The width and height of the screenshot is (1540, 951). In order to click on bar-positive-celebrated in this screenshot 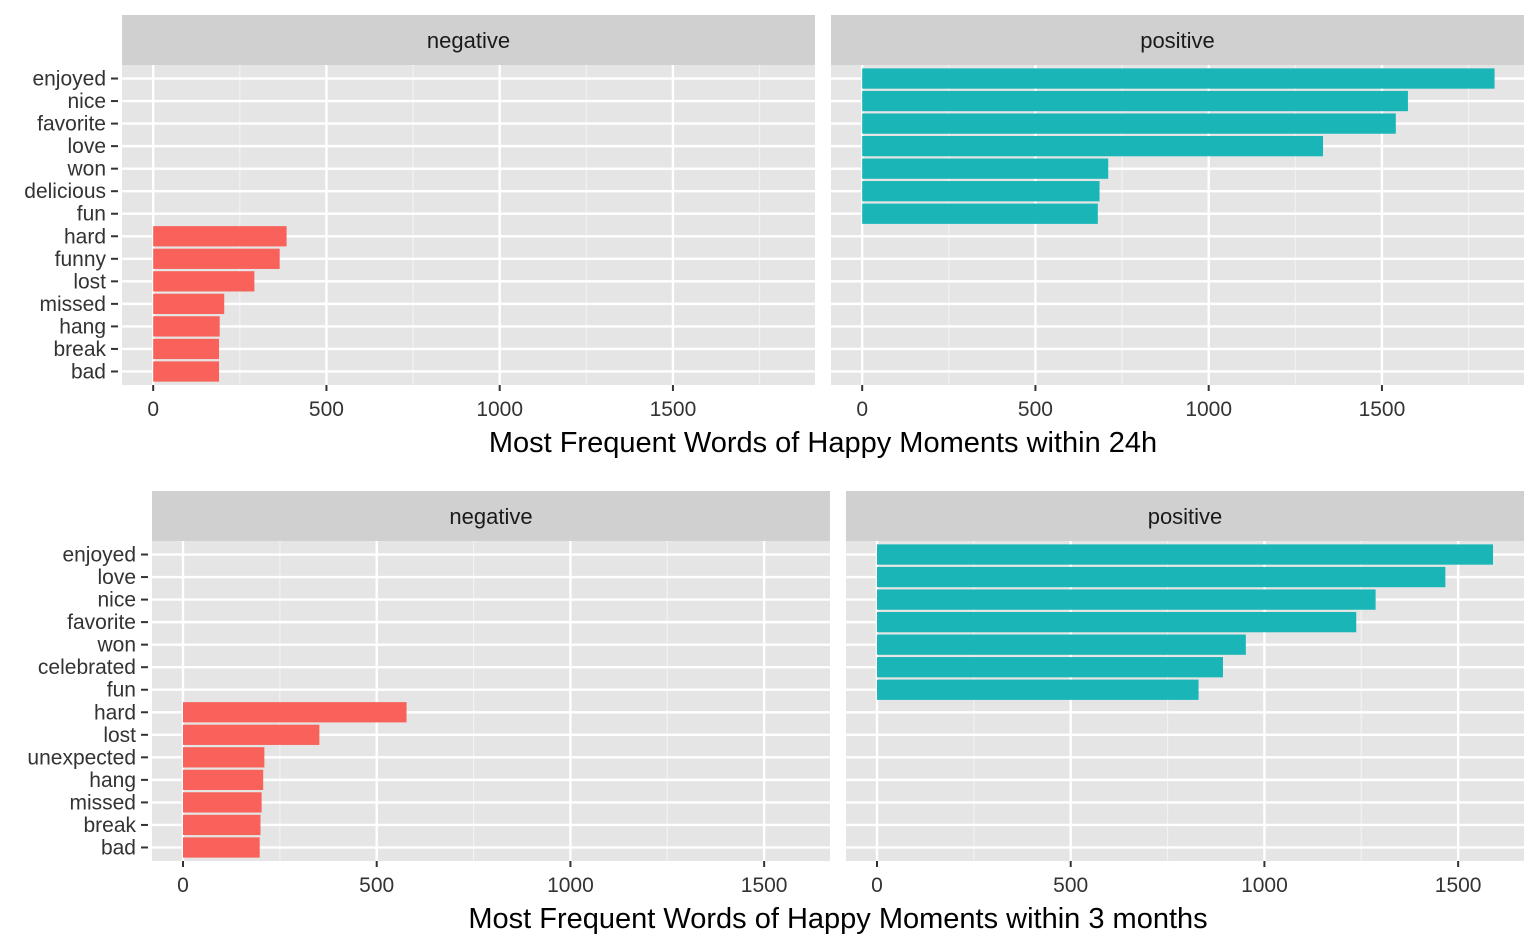, I will do `click(1049, 667)`.